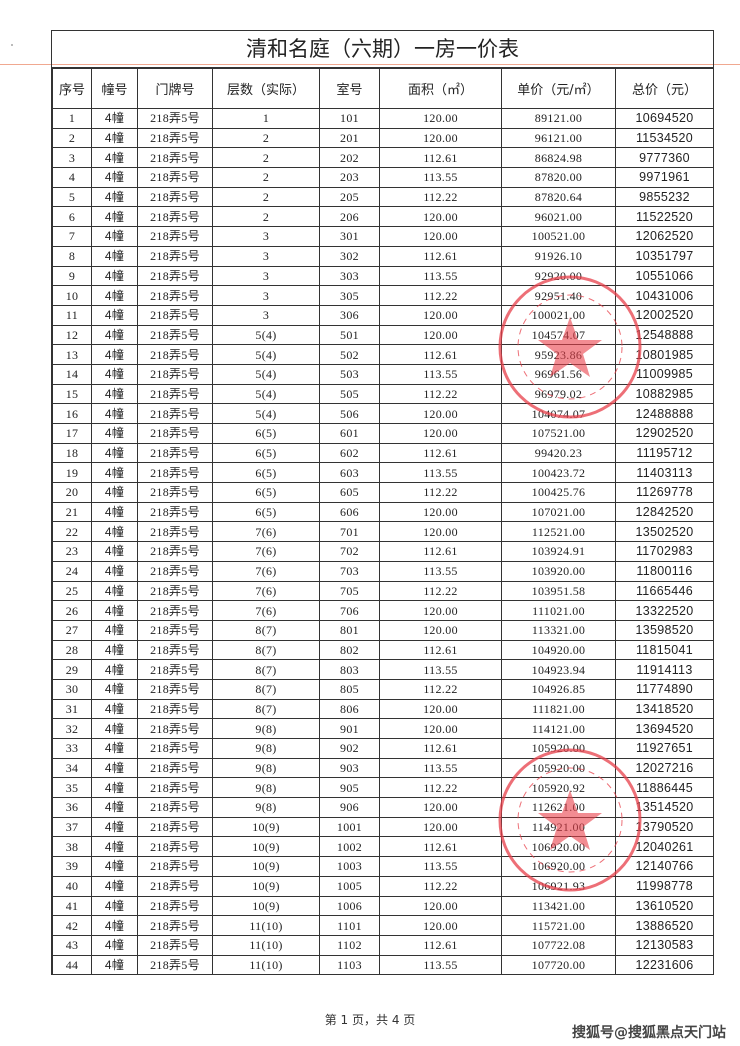 This screenshot has height=1046, width=740. What do you see at coordinates (558, 158) in the screenshot?
I see `cell-unit-price: 86824.98` at bounding box center [558, 158].